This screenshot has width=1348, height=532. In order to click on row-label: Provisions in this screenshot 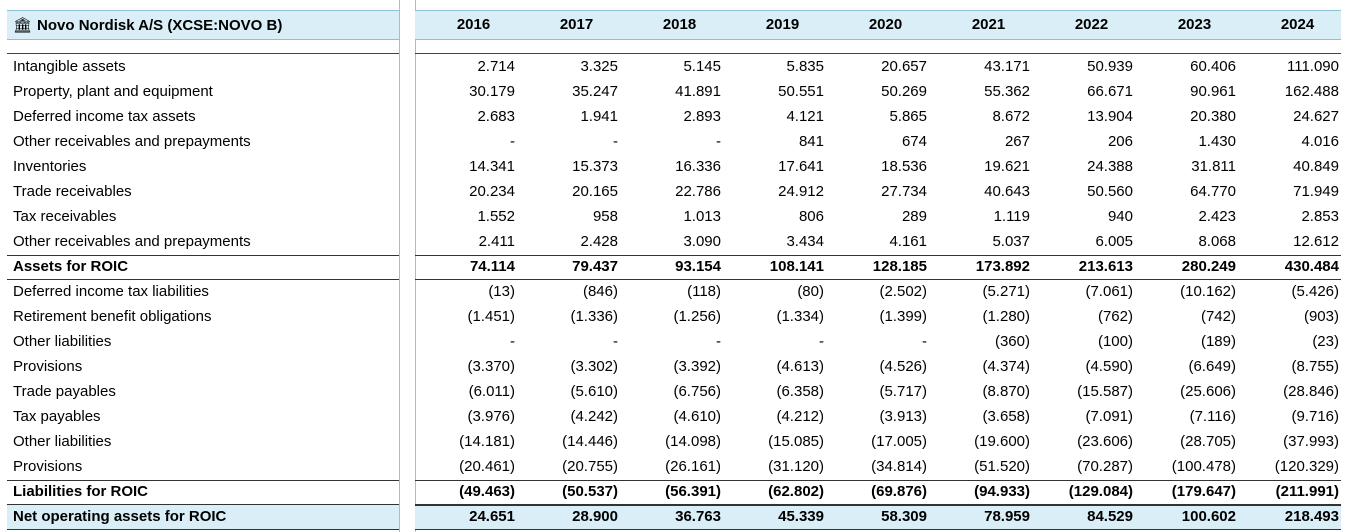, I will do `click(48, 366)`.